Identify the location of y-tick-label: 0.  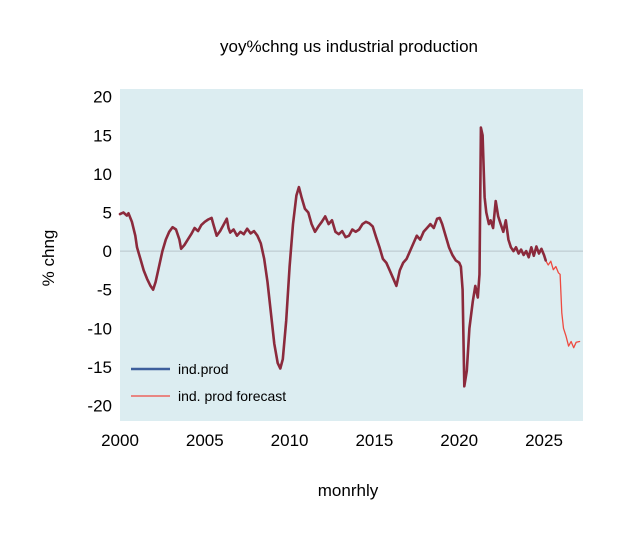
(107, 251).